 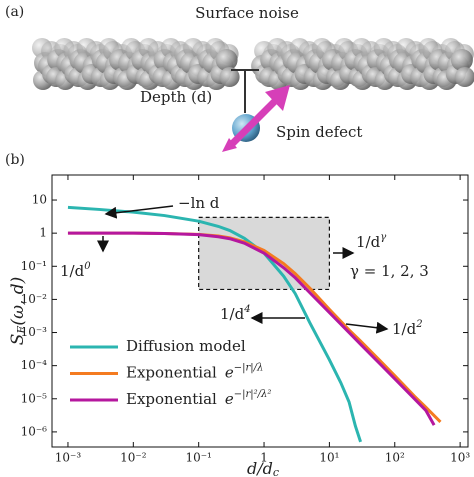 What do you see at coordinates (68, 458) in the screenshot?
I see `x-tick-label: 10⁻³` at bounding box center [68, 458].